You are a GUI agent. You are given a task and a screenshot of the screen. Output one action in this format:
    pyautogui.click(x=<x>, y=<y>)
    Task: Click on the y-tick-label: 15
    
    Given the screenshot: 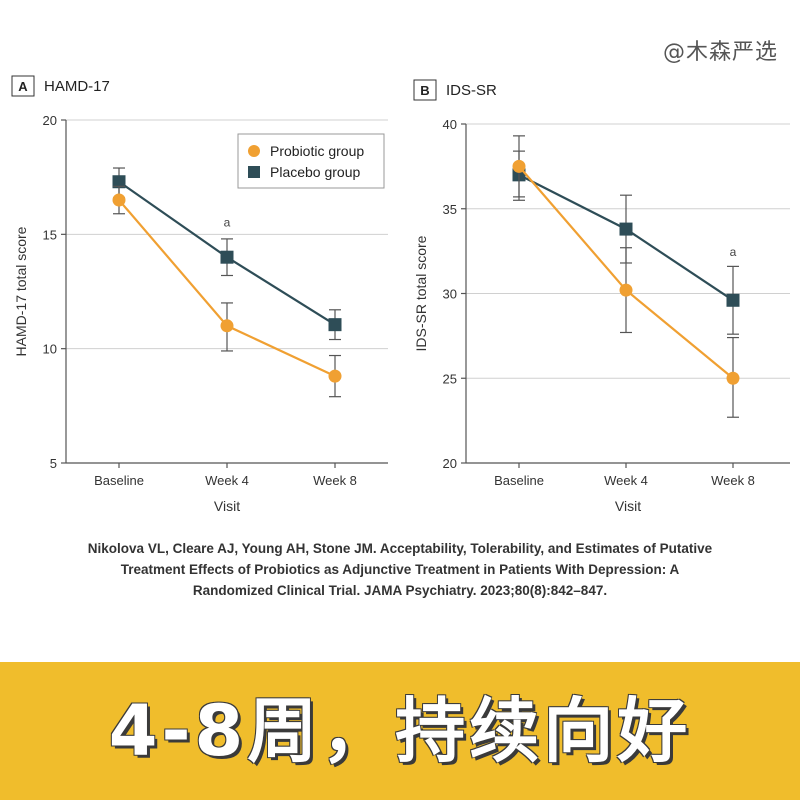 What is the action you would take?
    pyautogui.click(x=50, y=234)
    